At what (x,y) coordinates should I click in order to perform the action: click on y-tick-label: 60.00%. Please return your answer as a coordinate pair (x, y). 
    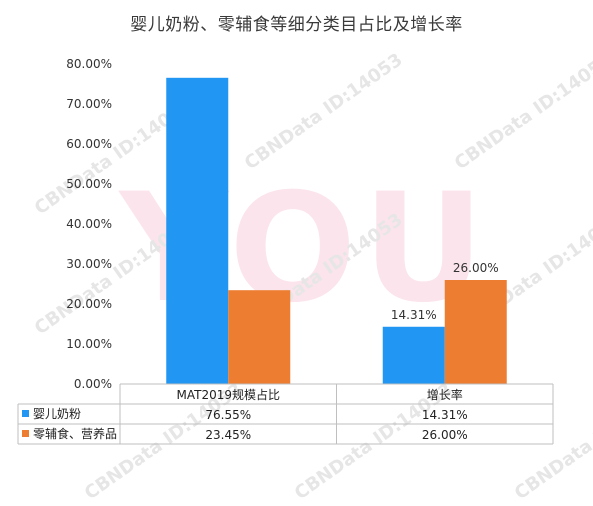
    Looking at the image, I should click on (89, 144).